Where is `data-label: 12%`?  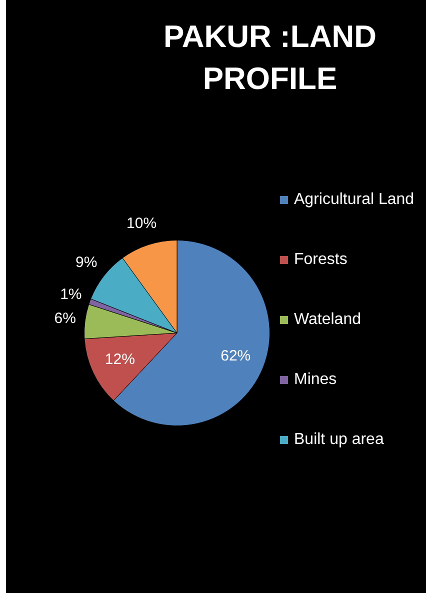
data-label: 12% is located at coordinates (119, 359).